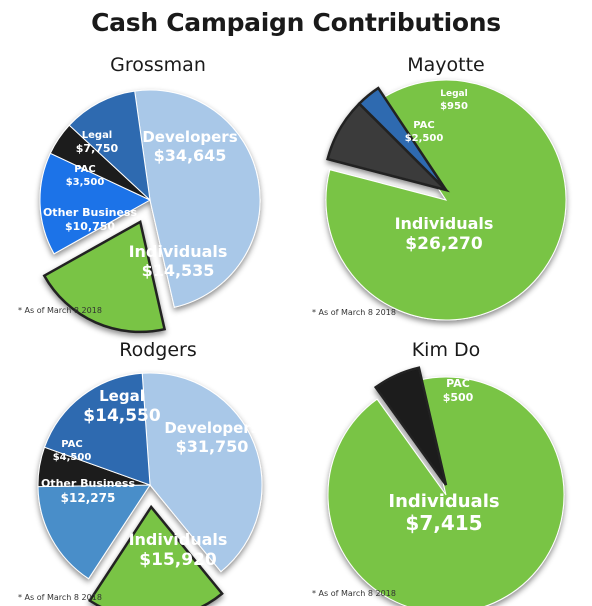  What do you see at coordinates (443, 523) in the screenshot?
I see `slice-value-label: $7,415` at bounding box center [443, 523].